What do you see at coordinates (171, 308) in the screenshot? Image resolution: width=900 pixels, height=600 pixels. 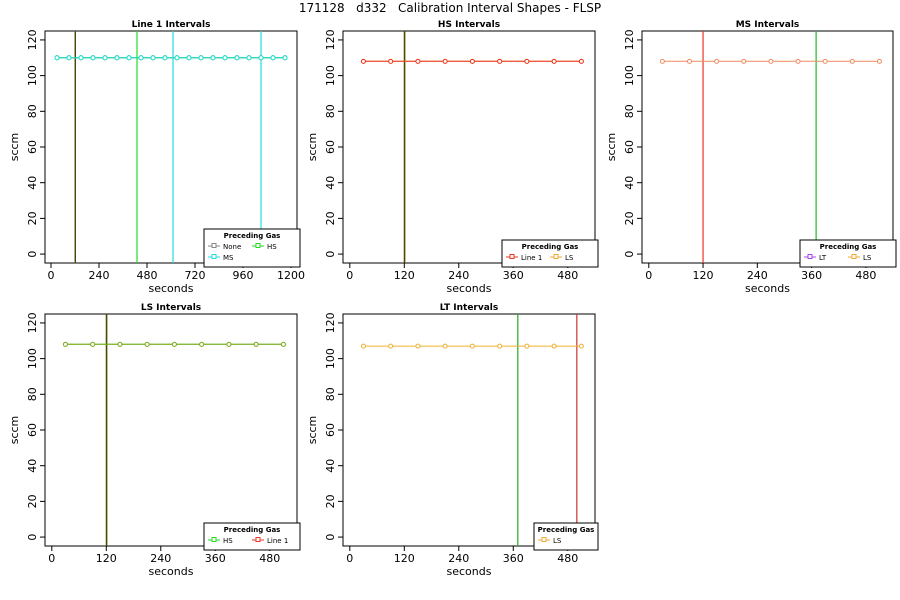 I see `panel-title: LS Intervals` at bounding box center [171, 308].